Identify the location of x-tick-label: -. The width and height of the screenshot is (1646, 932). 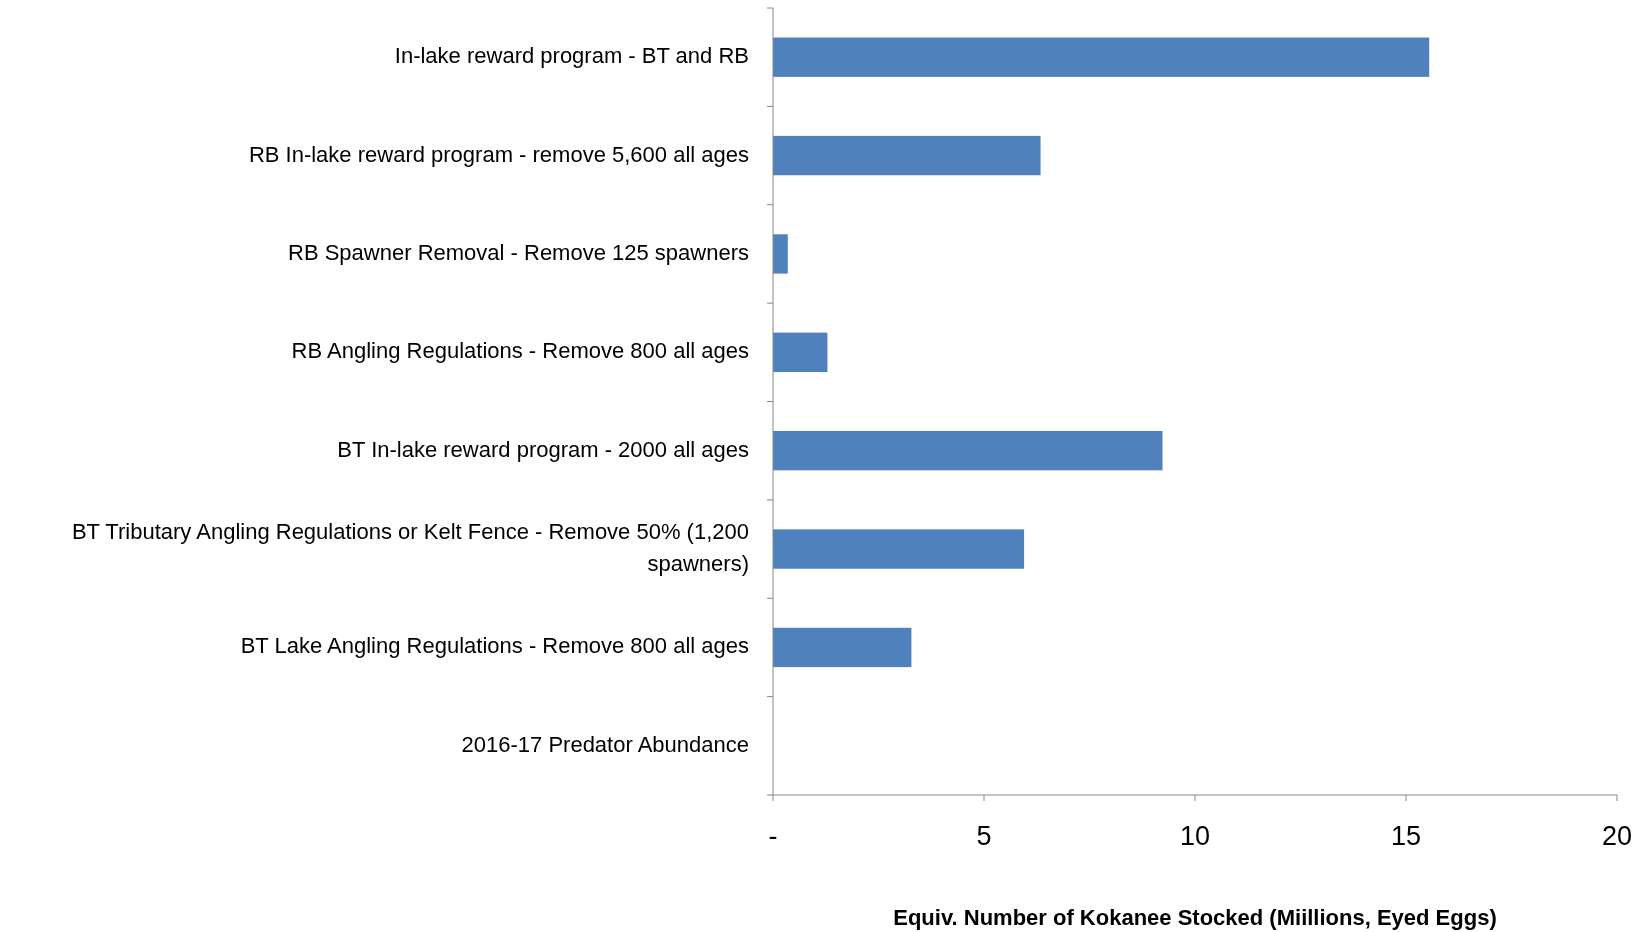
(773, 836).